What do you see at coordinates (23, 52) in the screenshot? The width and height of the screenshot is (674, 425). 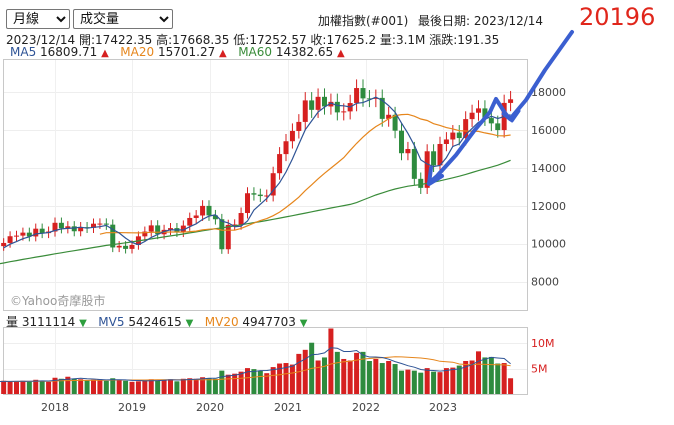 I see `ma5-label: MA5` at bounding box center [23, 52].